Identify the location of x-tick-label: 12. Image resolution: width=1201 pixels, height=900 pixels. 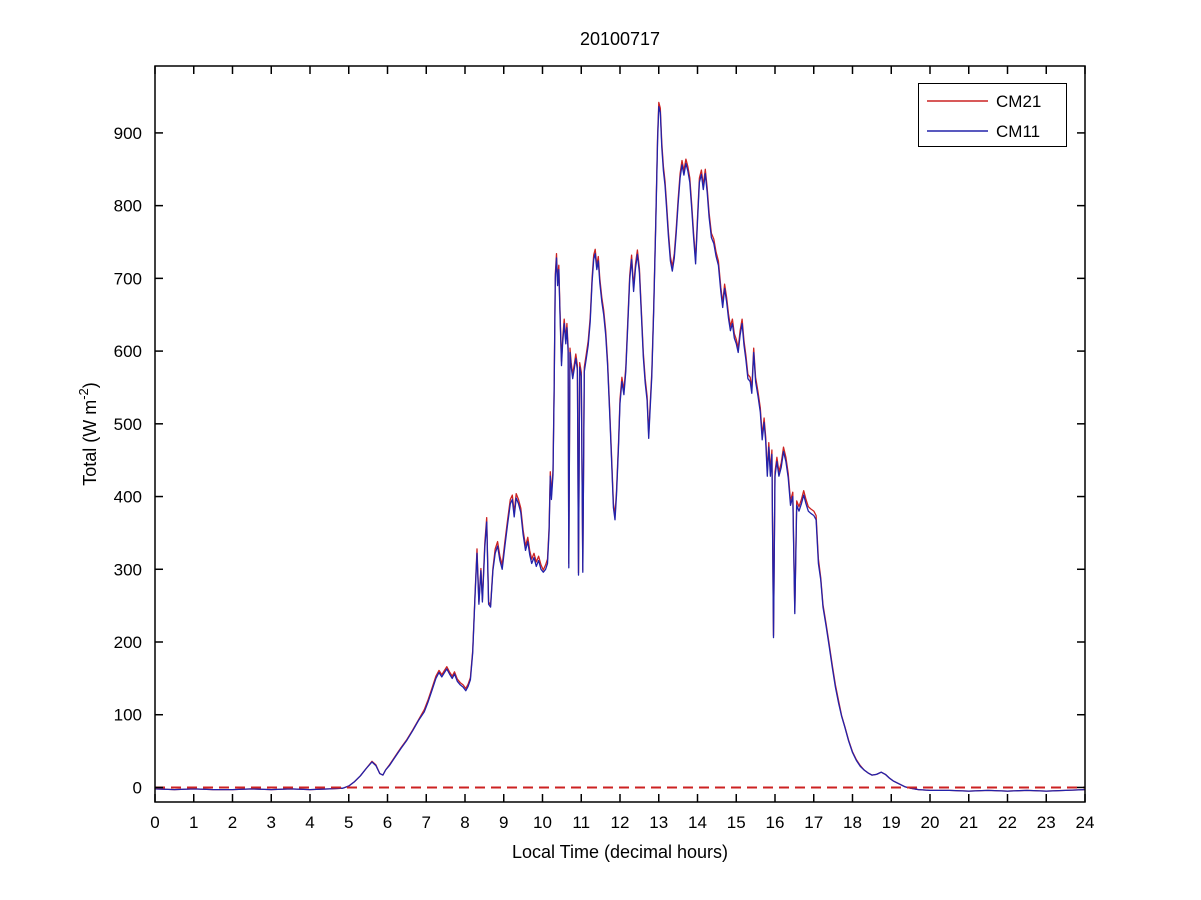
(620, 822).